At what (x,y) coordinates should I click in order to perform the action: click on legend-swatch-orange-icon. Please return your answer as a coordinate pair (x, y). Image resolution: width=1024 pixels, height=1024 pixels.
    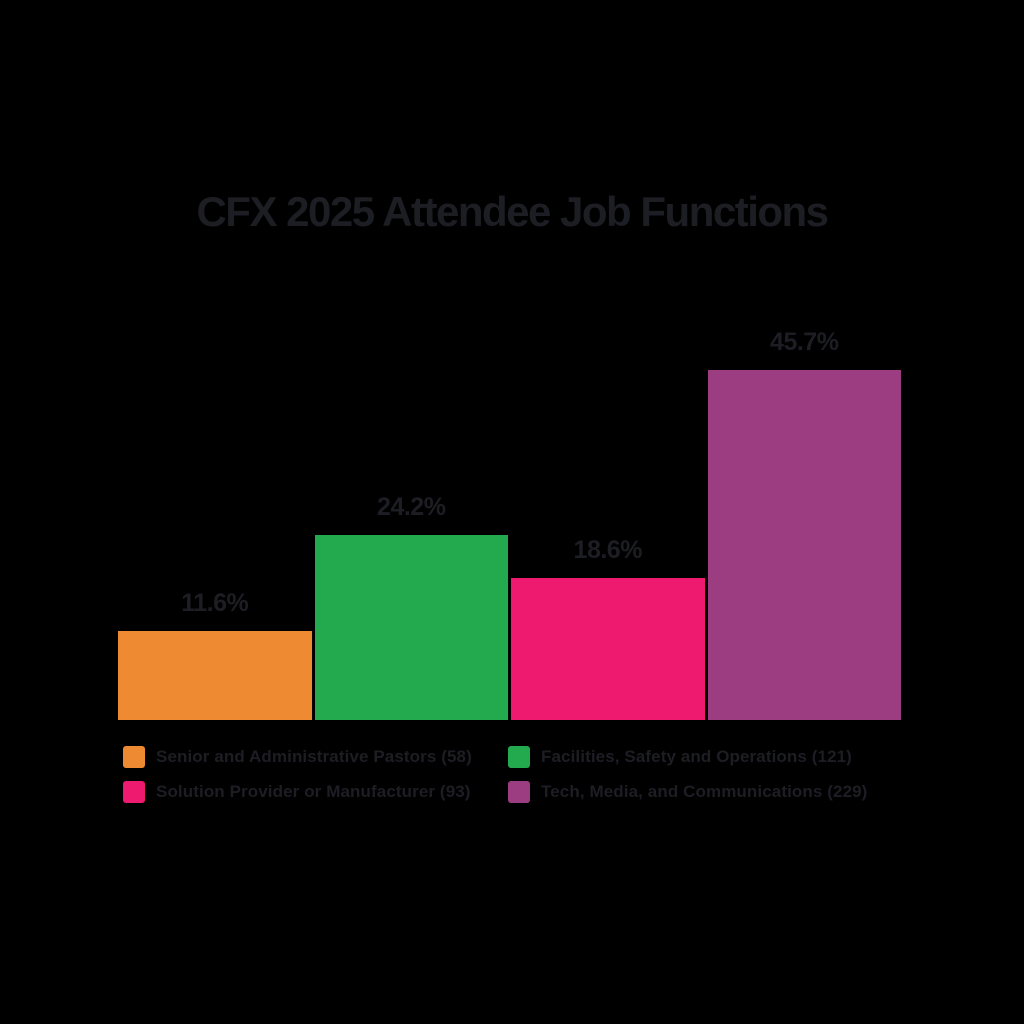
    Looking at the image, I should click on (134, 757).